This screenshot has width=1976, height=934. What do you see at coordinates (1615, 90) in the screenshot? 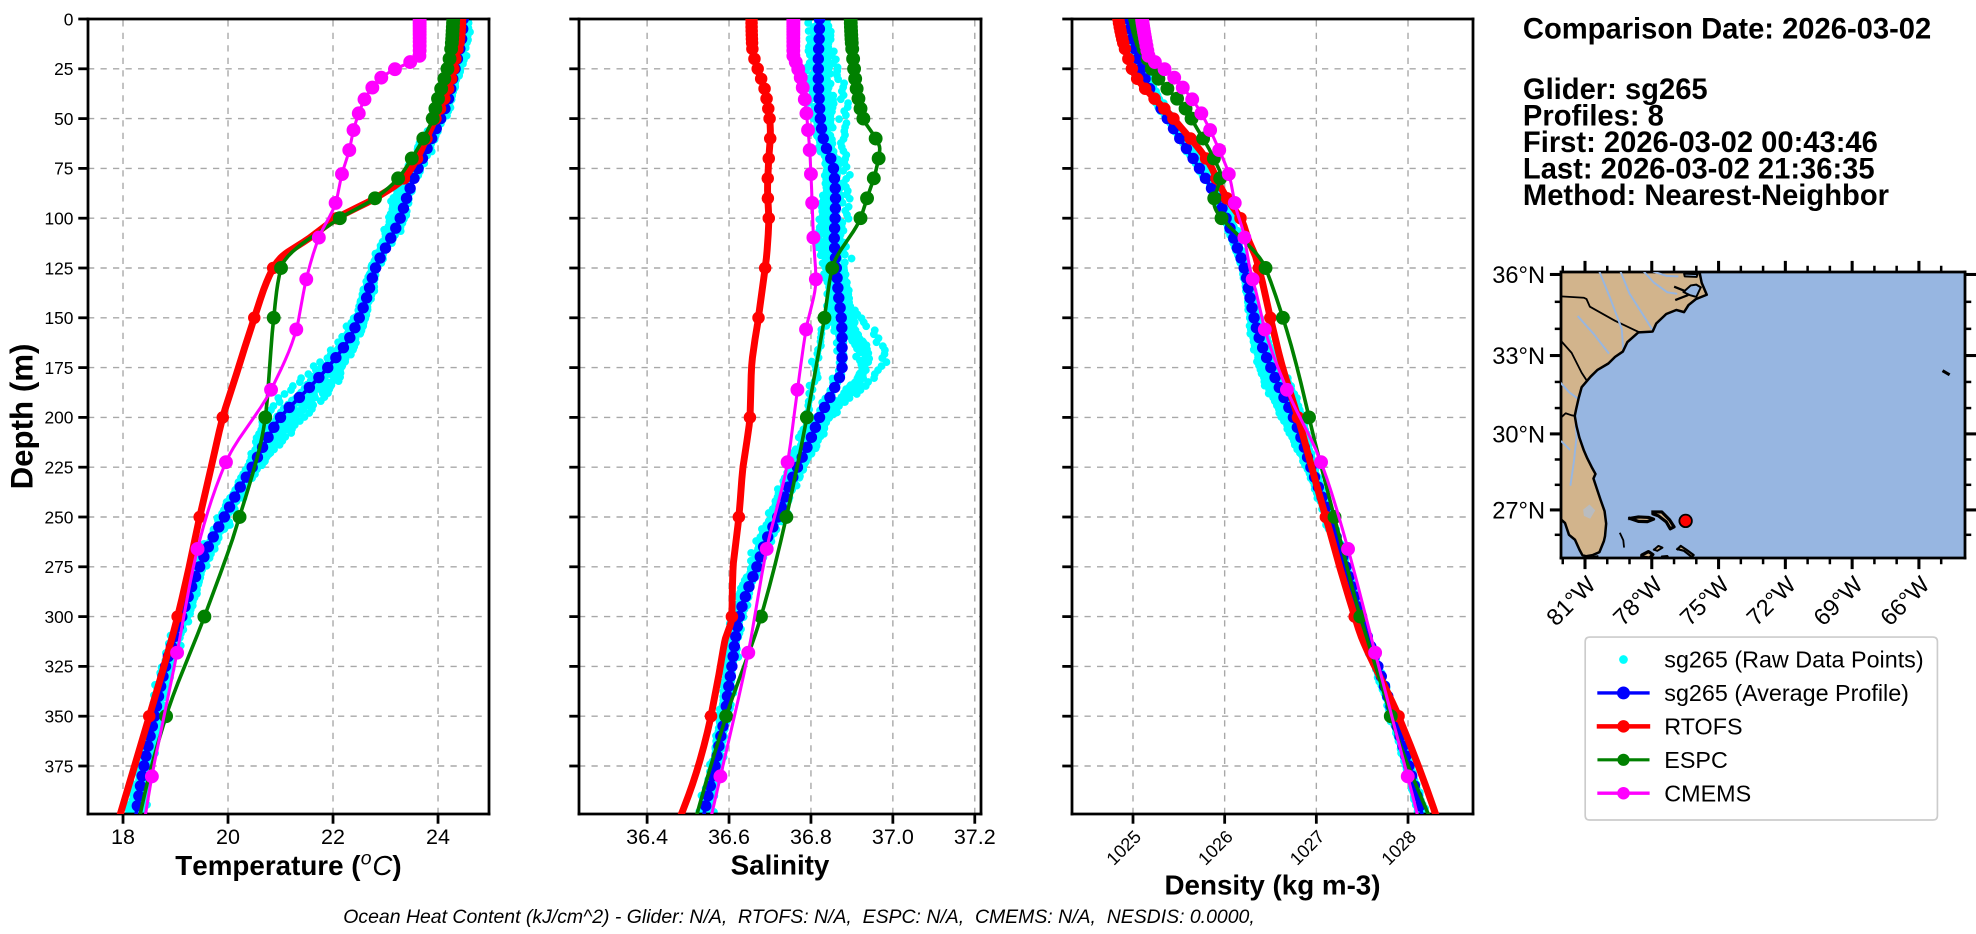
I see `svg-text: Glider: sg265` at bounding box center [1615, 90].